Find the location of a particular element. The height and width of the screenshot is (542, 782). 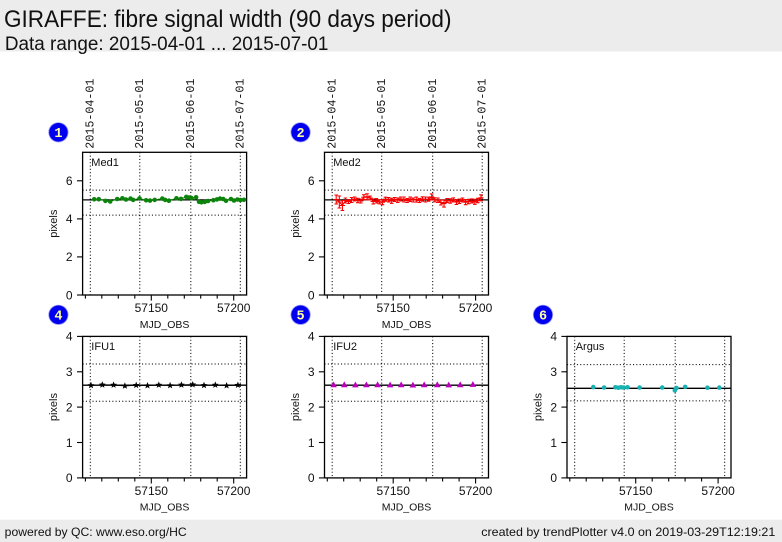

svg-text: 5 is located at coordinates (301, 317).